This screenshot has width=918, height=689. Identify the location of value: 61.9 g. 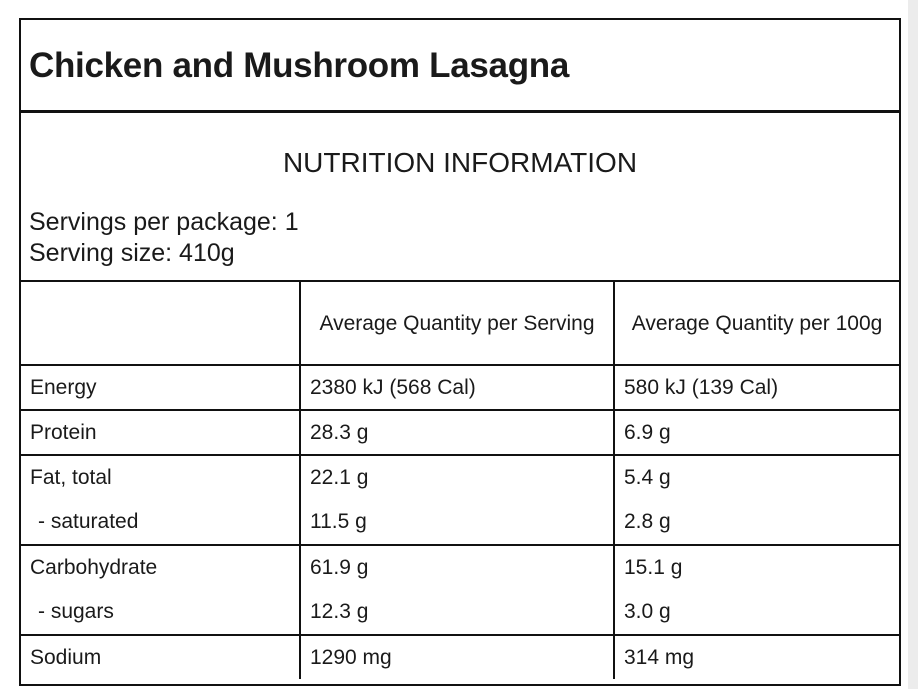
(339, 567).